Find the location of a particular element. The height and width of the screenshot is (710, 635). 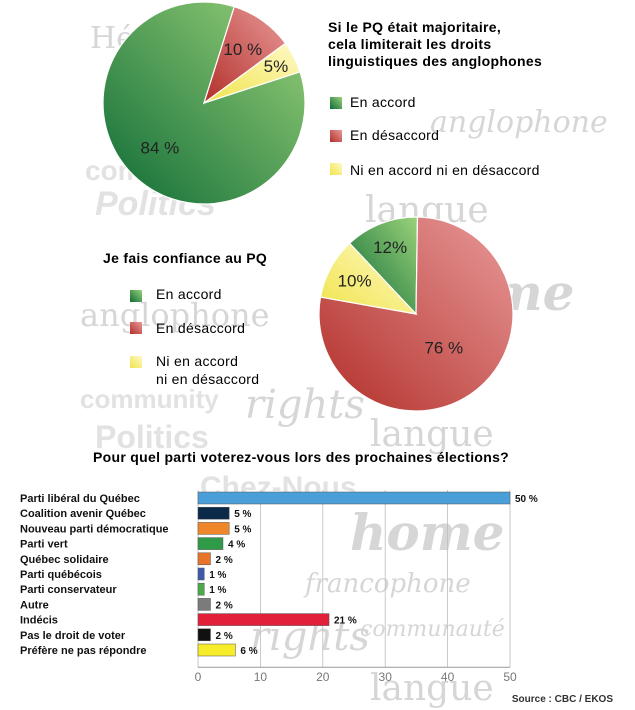

bar-category-label: Préfère ne pas répondre is located at coordinates (83, 651).